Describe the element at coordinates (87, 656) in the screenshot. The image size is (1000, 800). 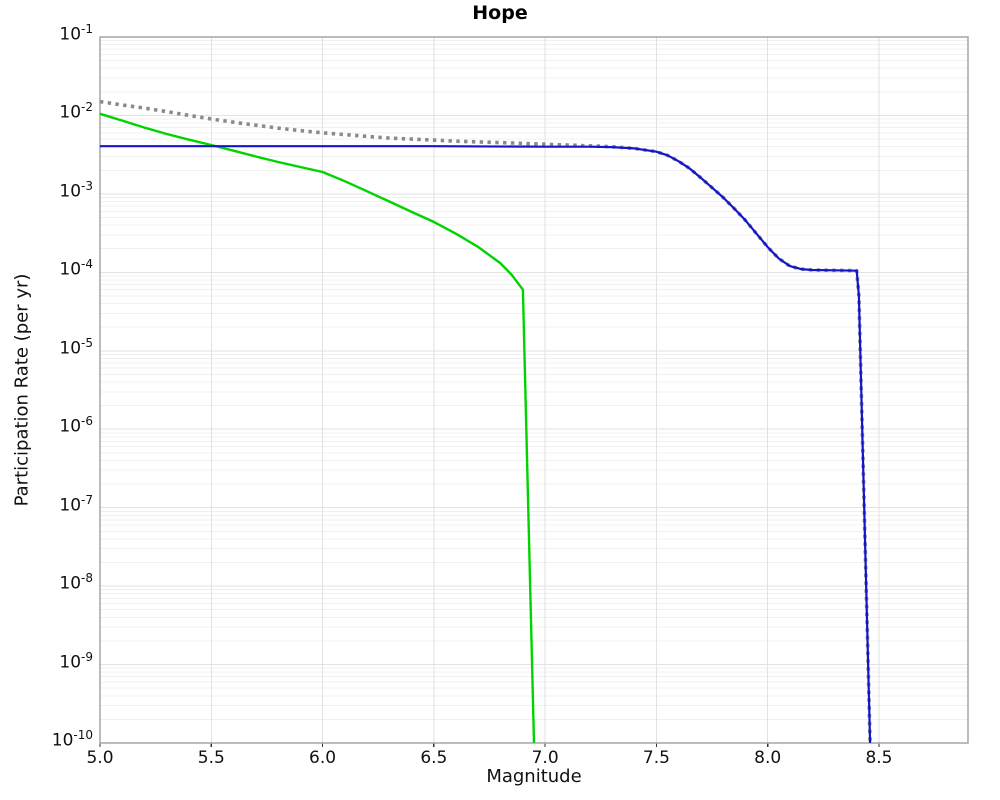
I see `y-tick-exponent: -9` at that location.